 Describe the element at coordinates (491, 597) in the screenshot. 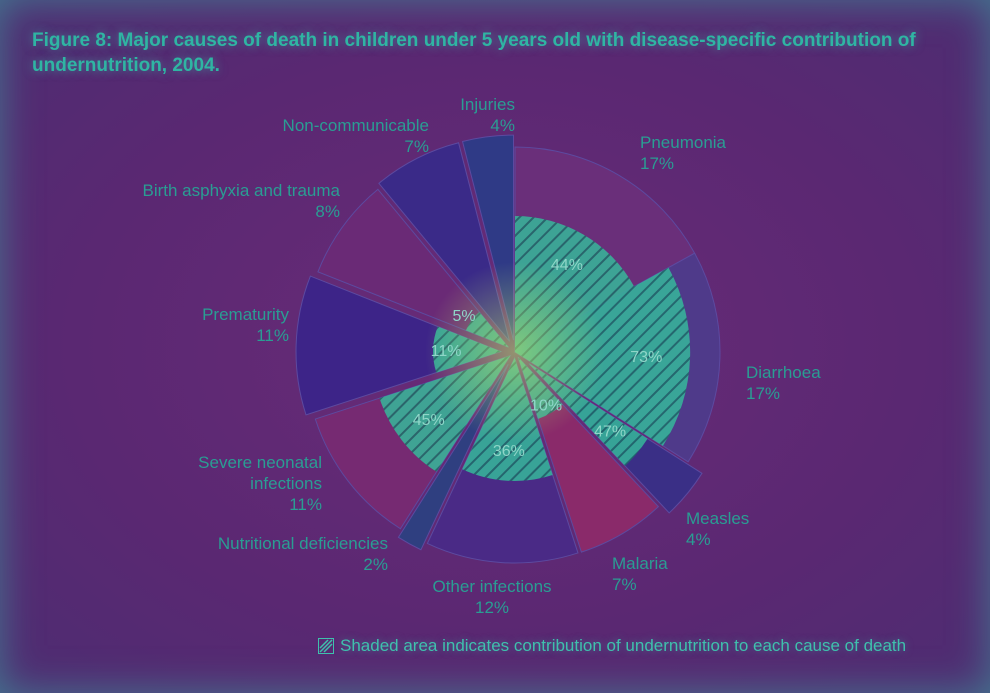

I see `category-label: Other infections 12%` at that location.